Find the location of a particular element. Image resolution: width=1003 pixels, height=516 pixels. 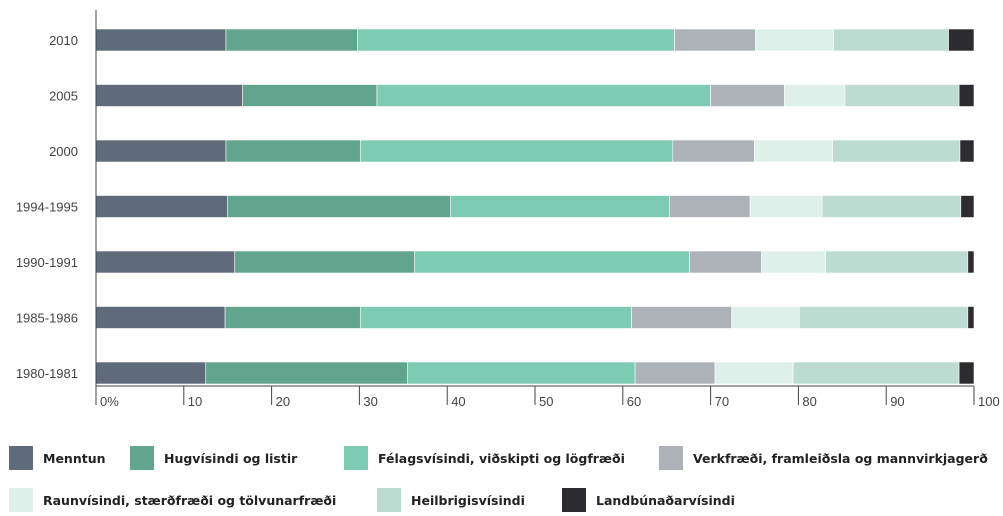

legend-item-heilbrigisvisindi: Heilbrigisvísindi is located at coordinates (451, 500).